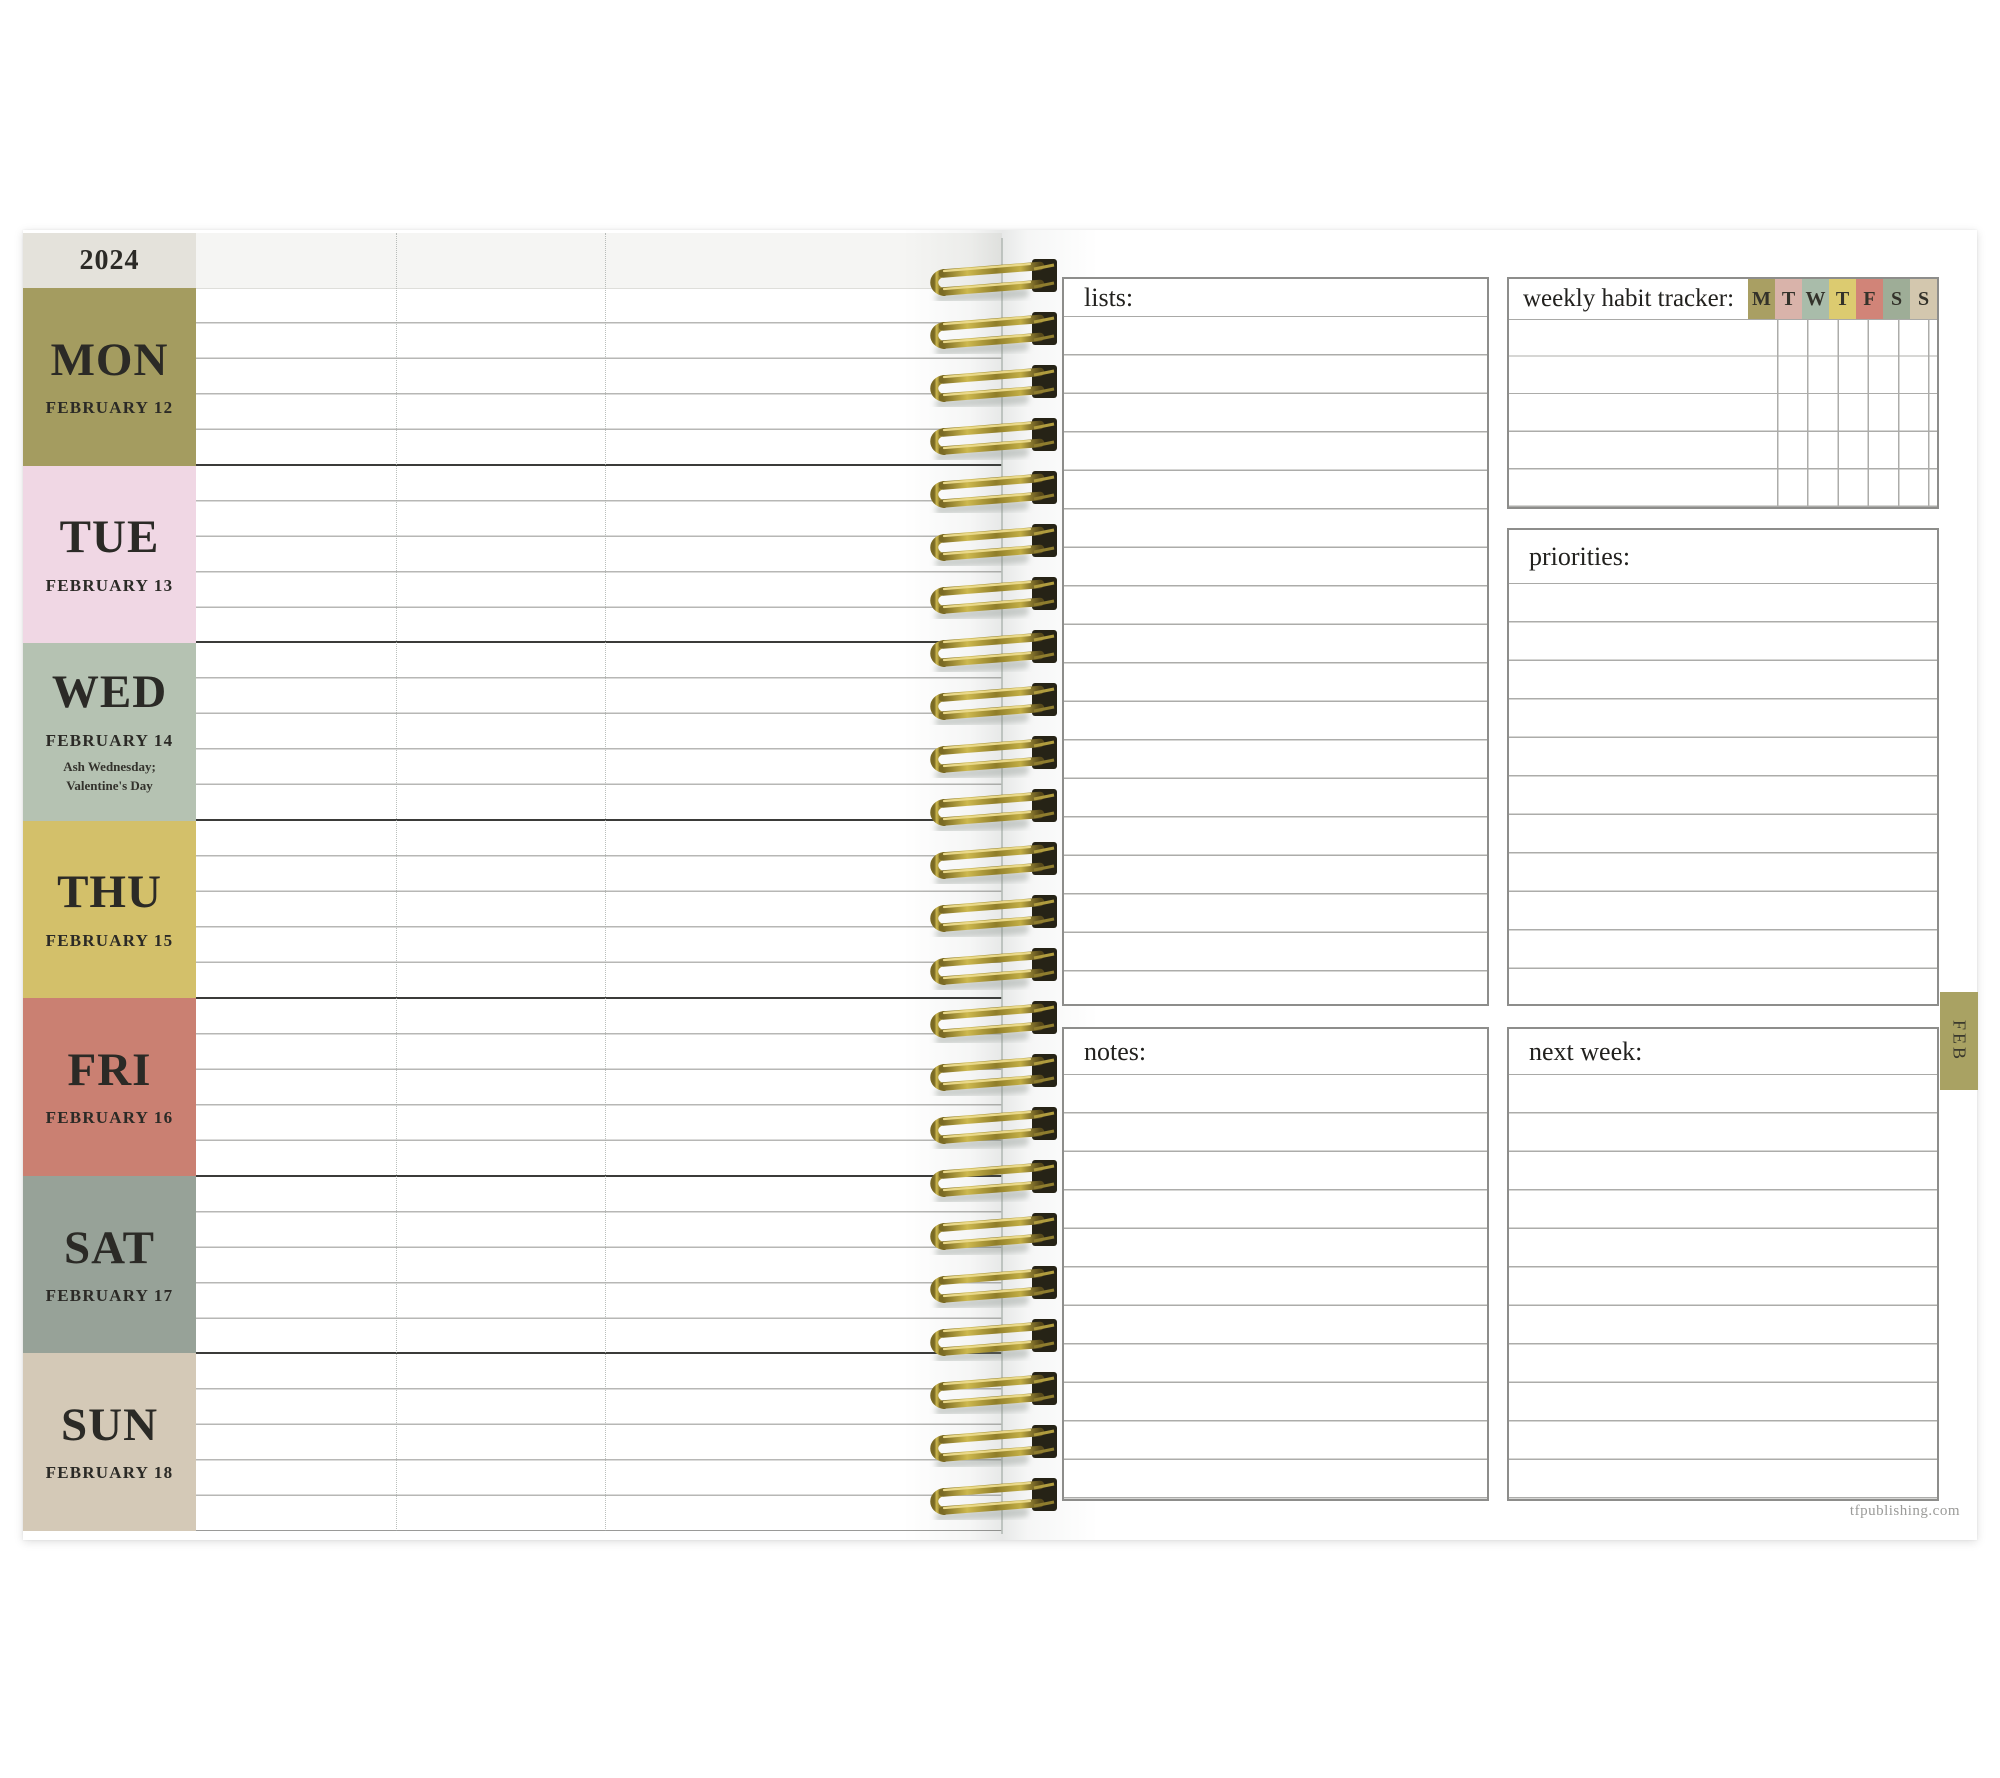  What do you see at coordinates (599, 1265) in the screenshot?
I see `writing-row-sat` at bounding box center [599, 1265].